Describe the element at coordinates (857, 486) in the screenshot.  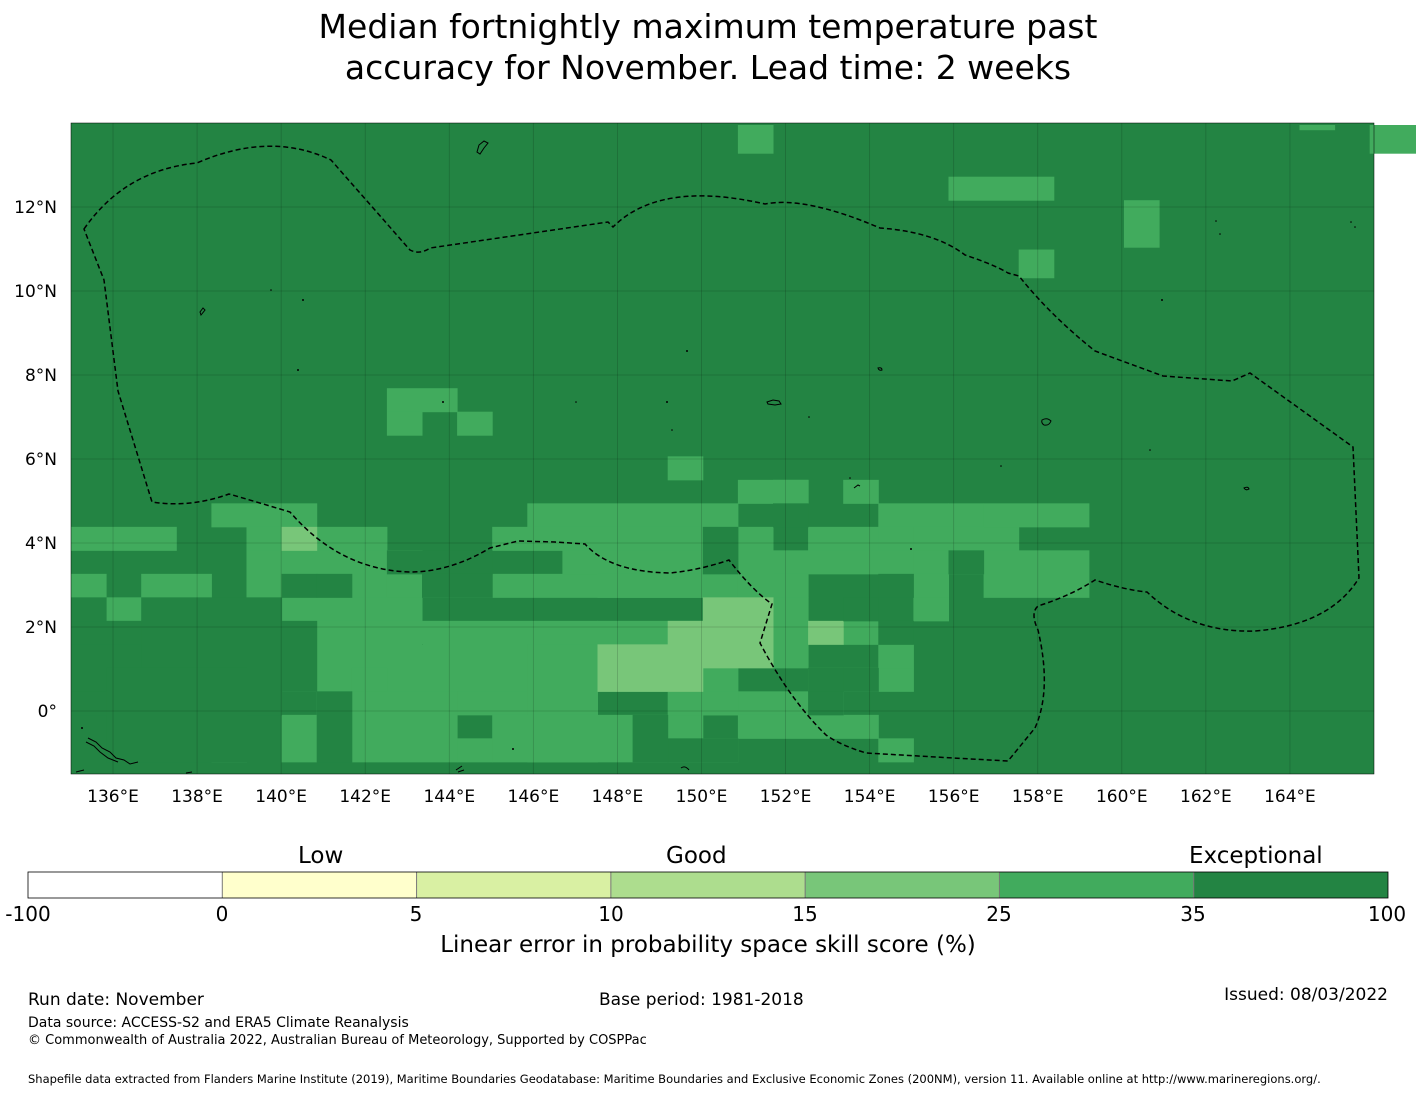
I see `island-nukuoro` at that location.